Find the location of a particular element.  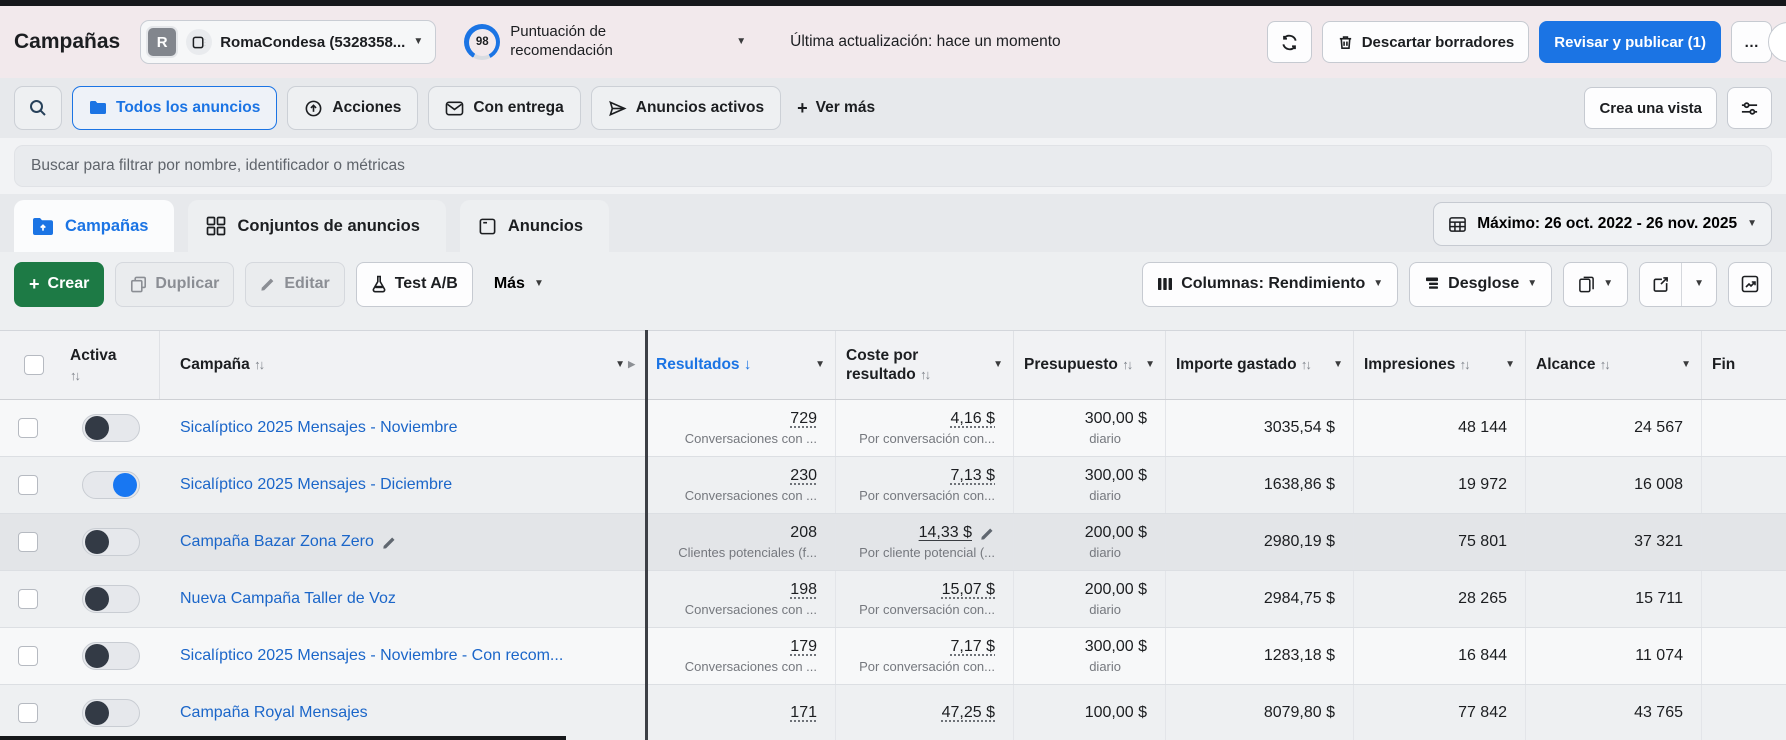

column-header-fin: Fin is located at coordinates (1724, 365).